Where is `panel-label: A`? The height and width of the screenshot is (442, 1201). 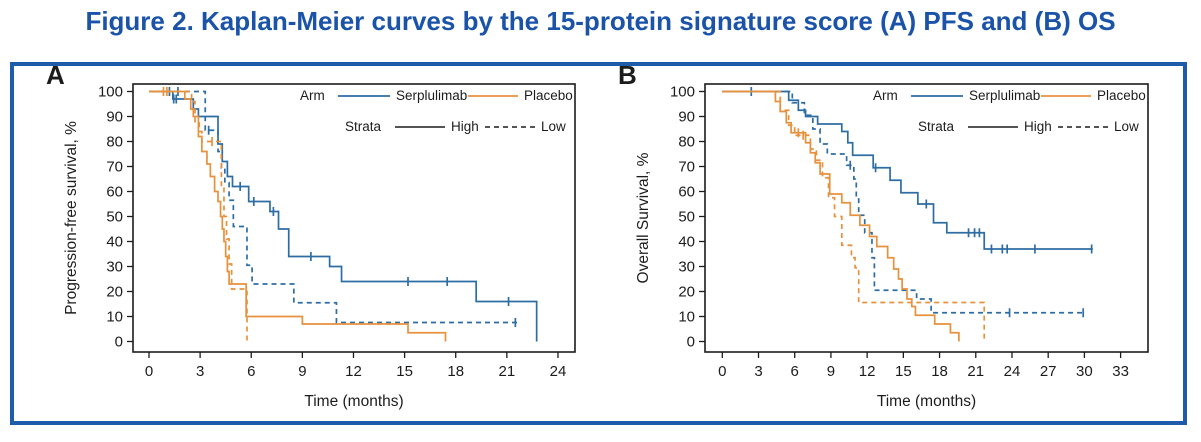 panel-label: A is located at coordinates (55, 75).